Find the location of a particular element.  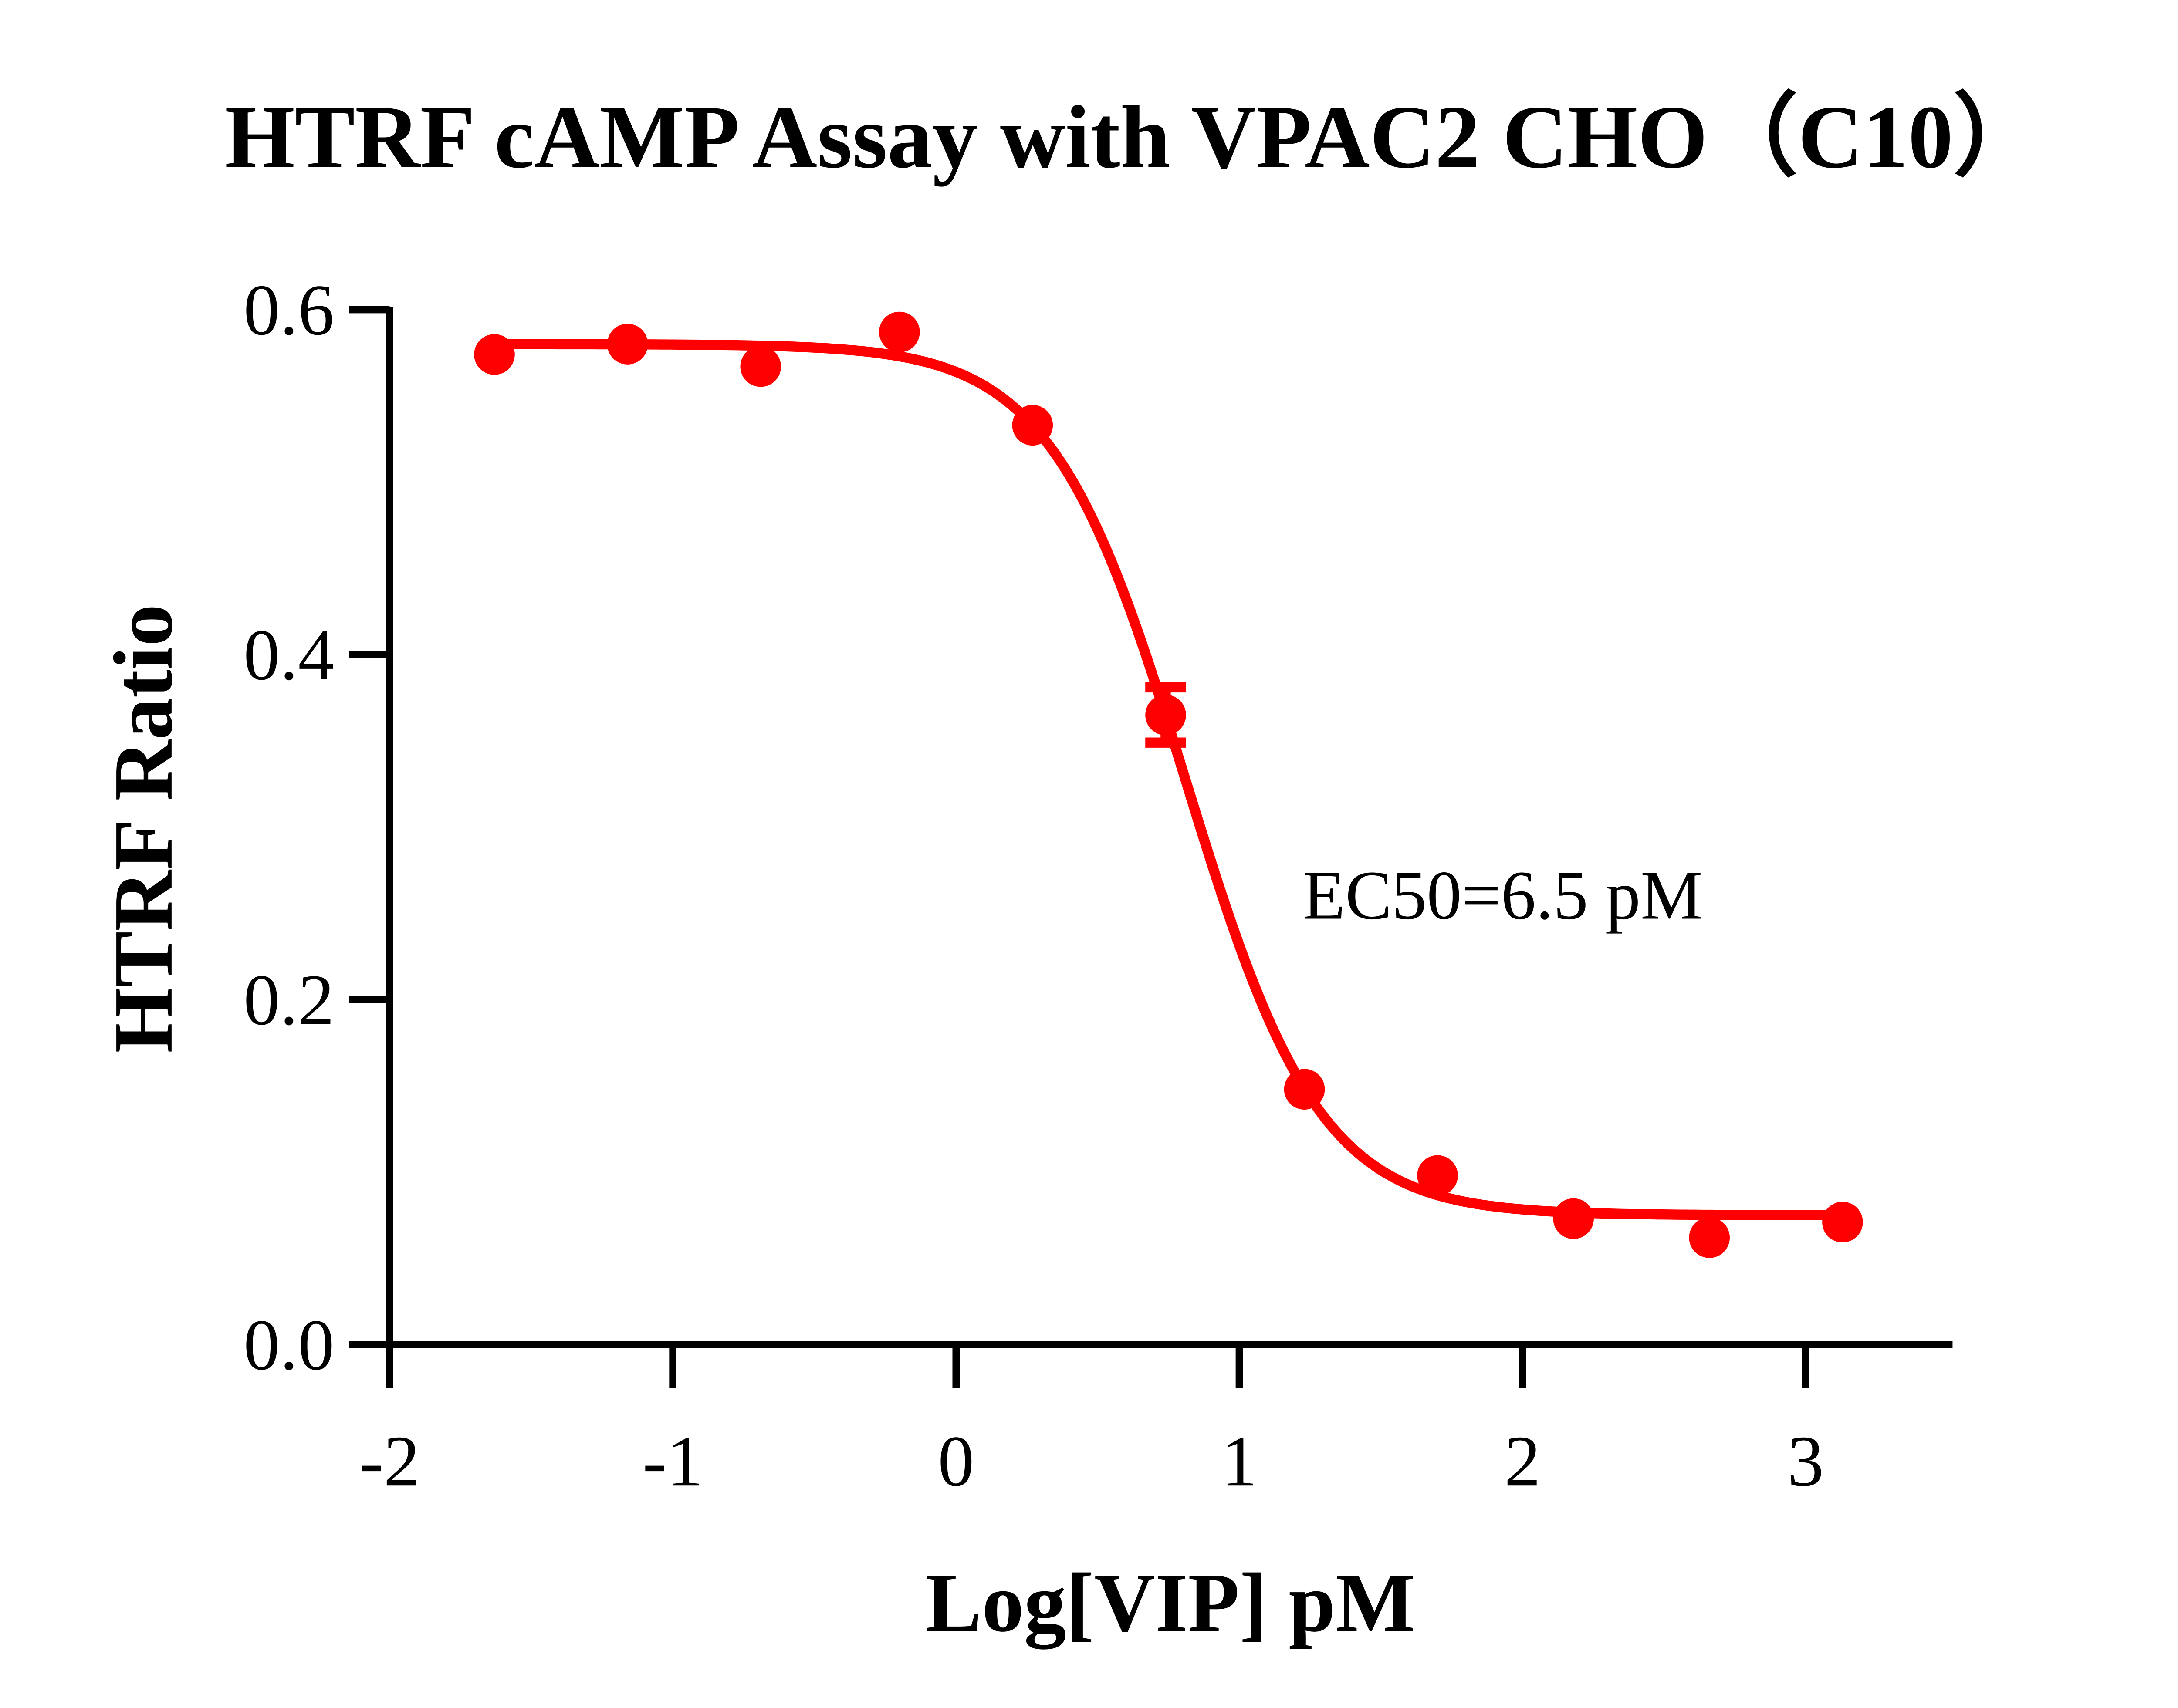

x-axis-label: Log[VIP] pM is located at coordinates (1170, 1603).